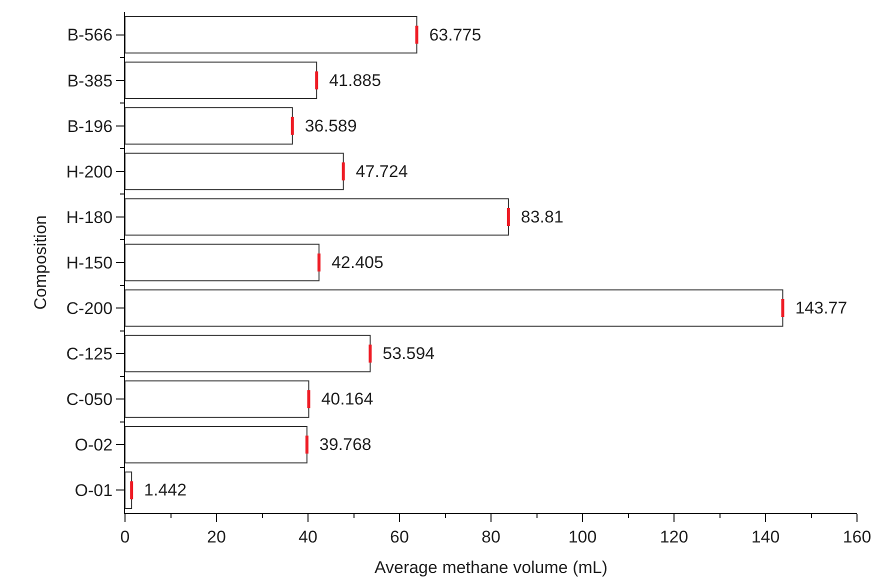 This screenshot has height=588, width=883. What do you see at coordinates (125, 536) in the screenshot?
I see `x-tick-label: 0` at bounding box center [125, 536].